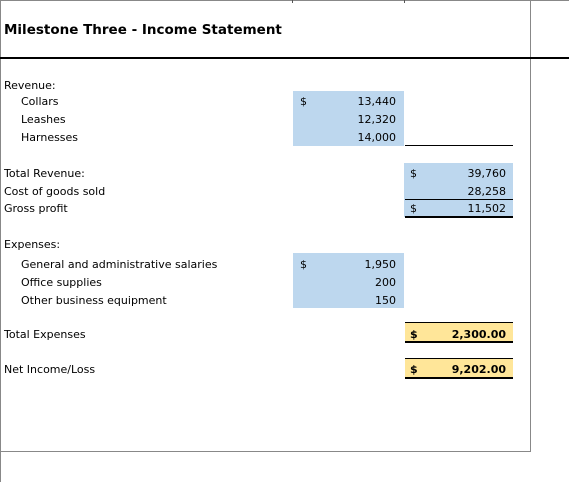  Describe the element at coordinates (459, 358) in the screenshot. I see `net-income-top-rule` at that location.